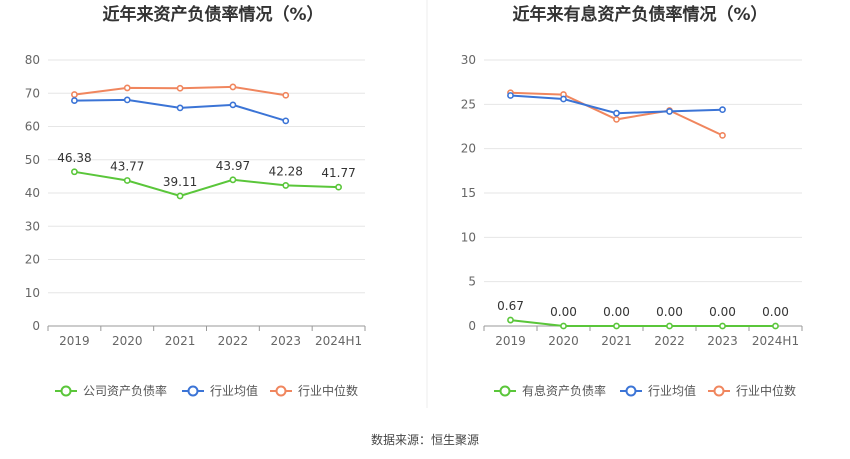  What do you see at coordinates (639, 14) in the screenshot?
I see `chart-title: 近年来有息资产负债率情况（%）` at bounding box center [639, 14].